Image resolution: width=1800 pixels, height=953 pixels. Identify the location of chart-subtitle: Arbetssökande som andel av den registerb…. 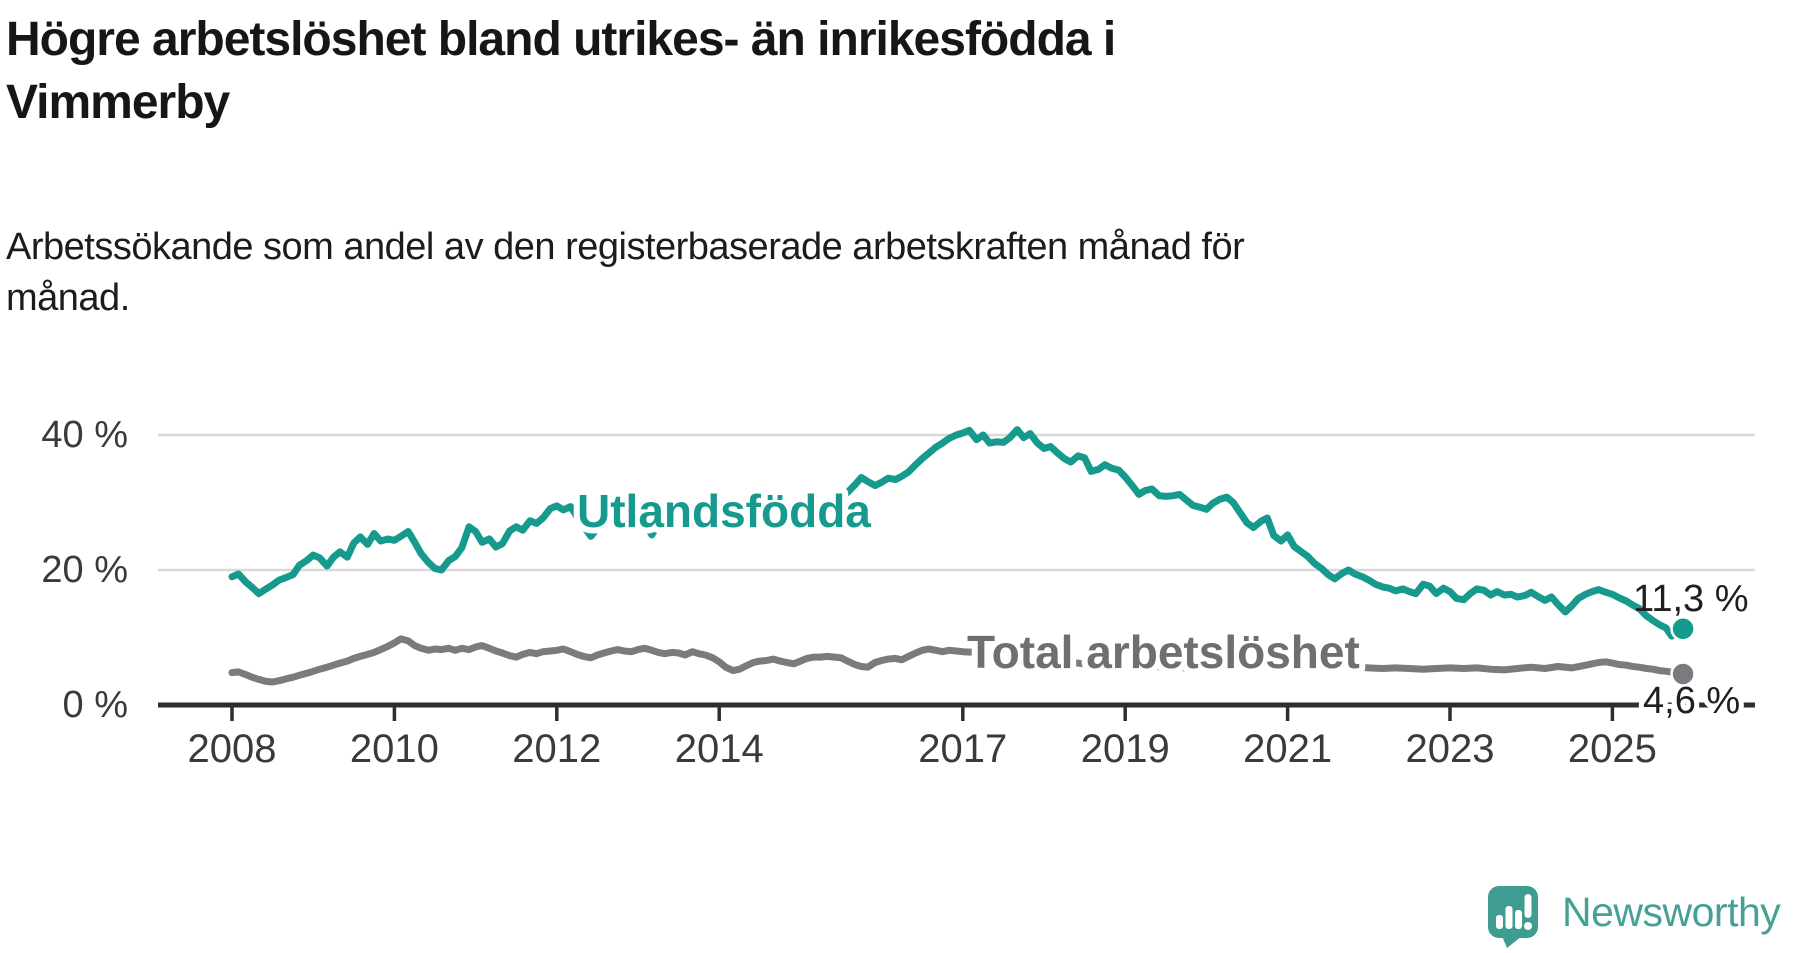
(736, 273).